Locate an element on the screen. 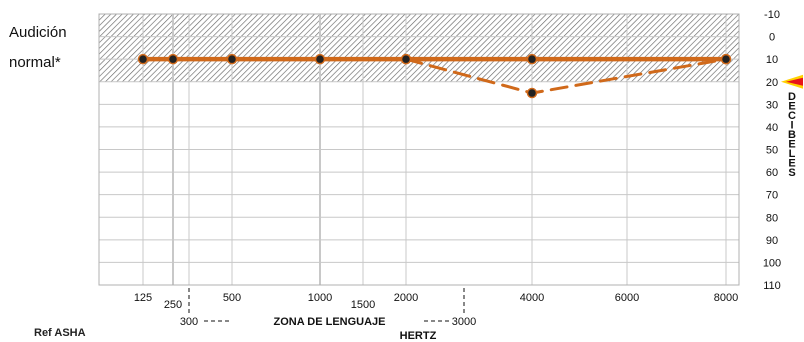  x-tick-label: 125 is located at coordinates (143, 298).